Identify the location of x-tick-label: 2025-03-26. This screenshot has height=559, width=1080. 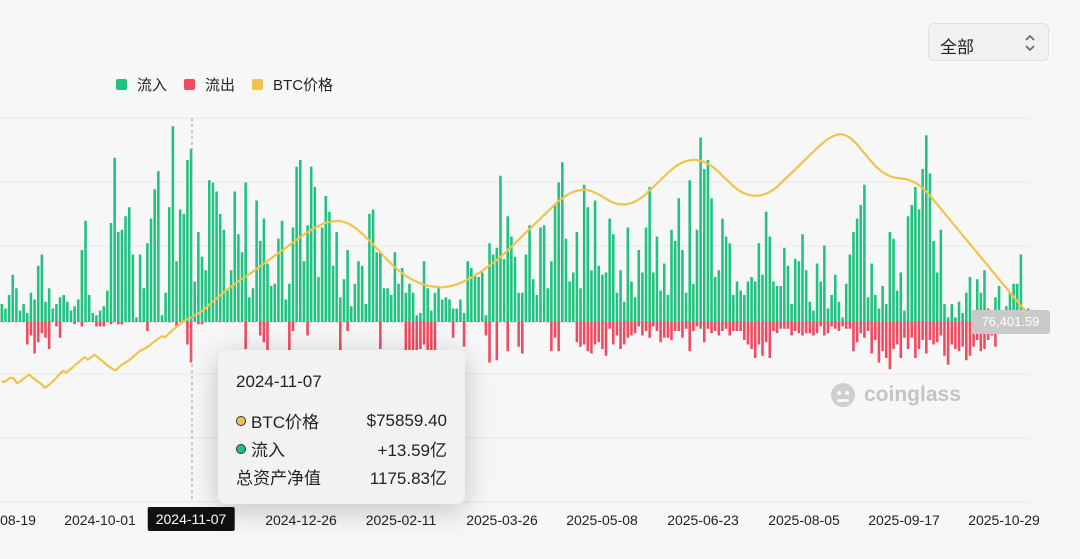
(502, 520).